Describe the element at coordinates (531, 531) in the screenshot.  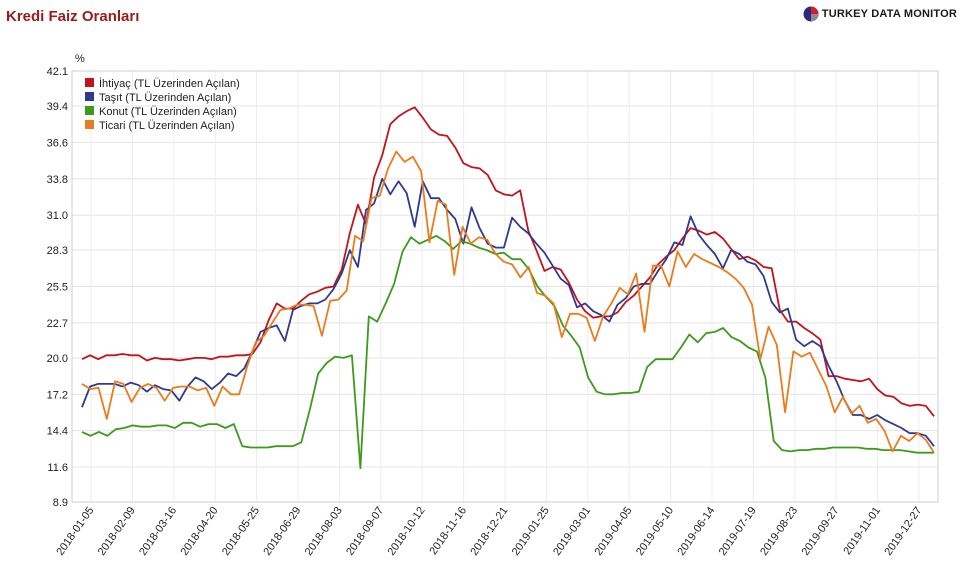
I see `x-tick-label: 2019-01-25` at that location.